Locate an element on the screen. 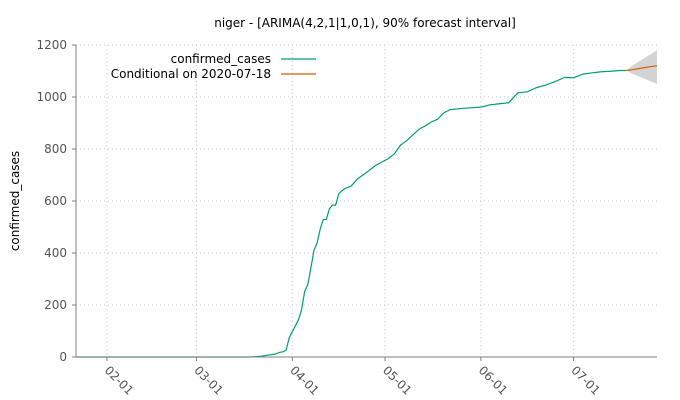  y-axis-title: confirmed_cases is located at coordinates (15, 201).